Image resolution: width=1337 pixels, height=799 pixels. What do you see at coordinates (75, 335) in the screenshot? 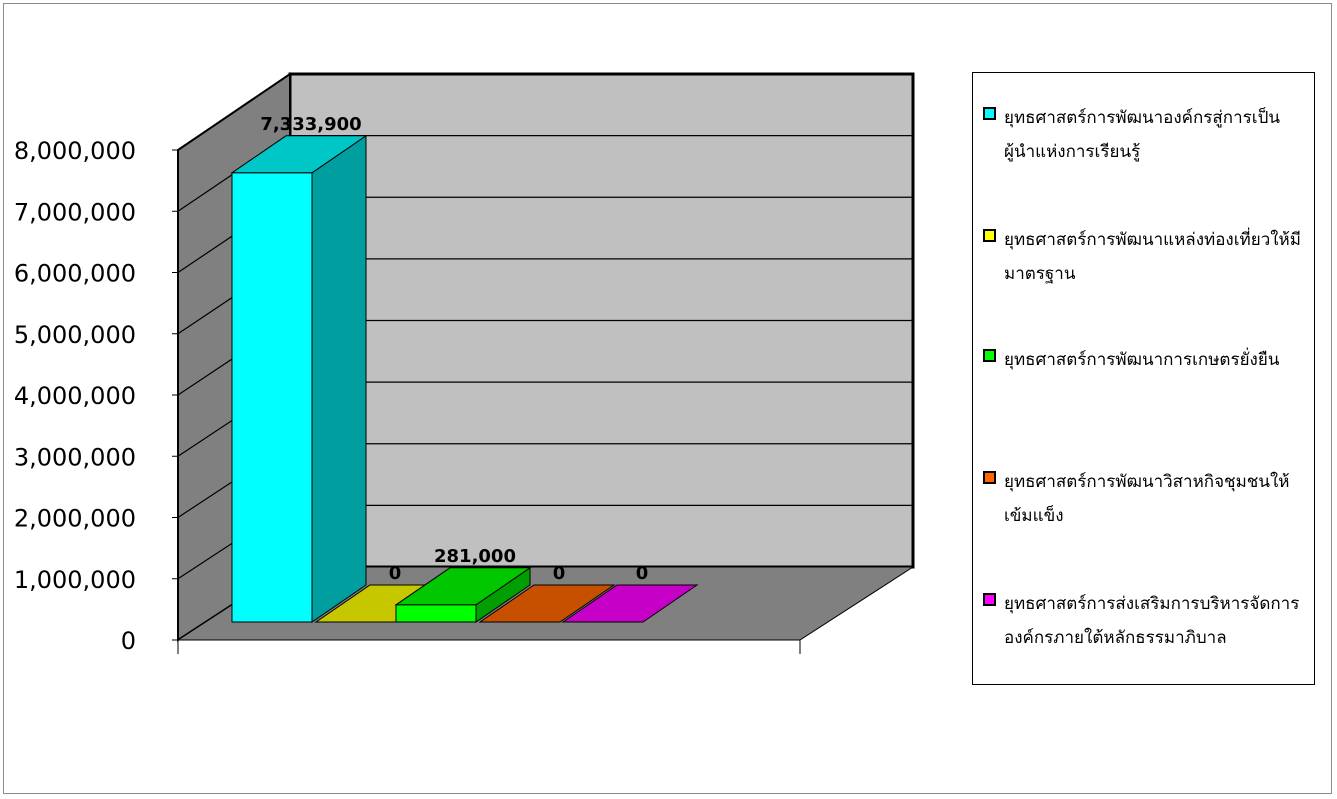
I see `y-tick-label: 5,000,000` at bounding box center [75, 335].